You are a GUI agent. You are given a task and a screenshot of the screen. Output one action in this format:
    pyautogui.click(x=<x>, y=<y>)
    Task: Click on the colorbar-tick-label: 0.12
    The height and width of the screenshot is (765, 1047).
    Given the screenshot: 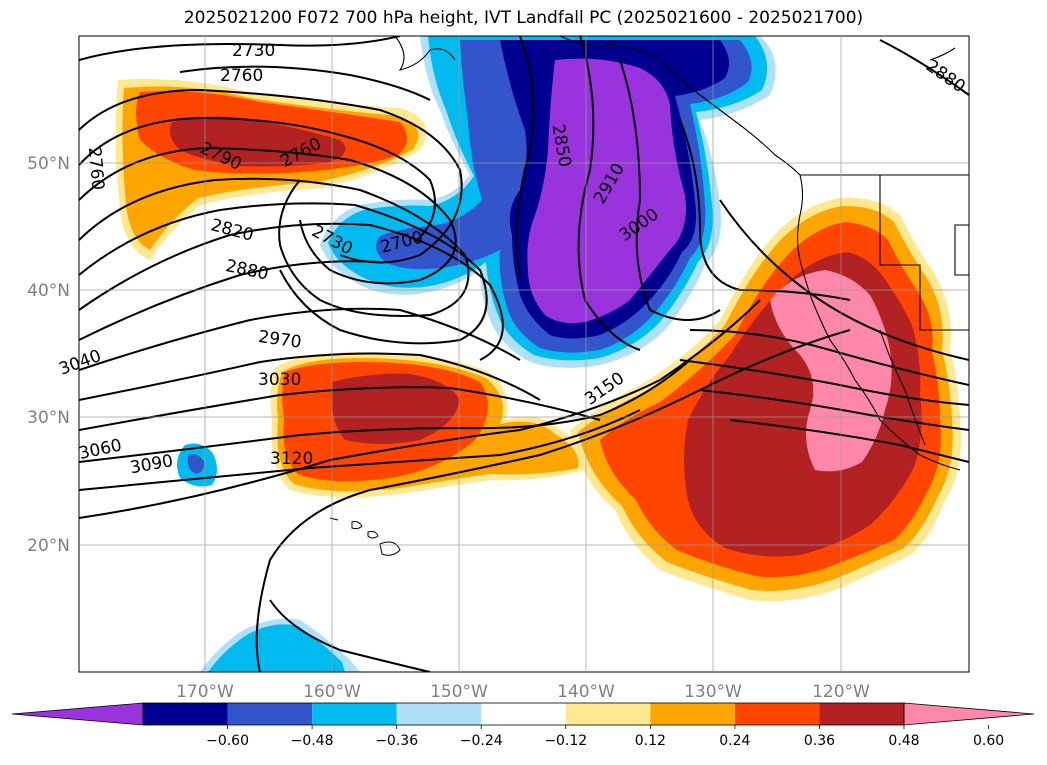 What is the action you would take?
    pyautogui.click(x=650, y=741)
    